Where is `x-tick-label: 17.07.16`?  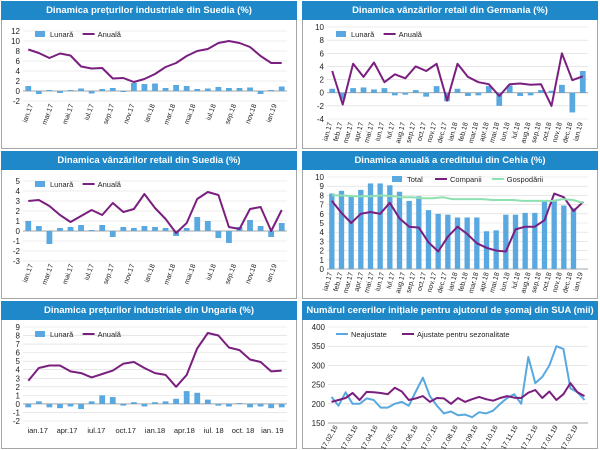
x-tick-label: 17.07.16 is located at coordinates (430, 436).